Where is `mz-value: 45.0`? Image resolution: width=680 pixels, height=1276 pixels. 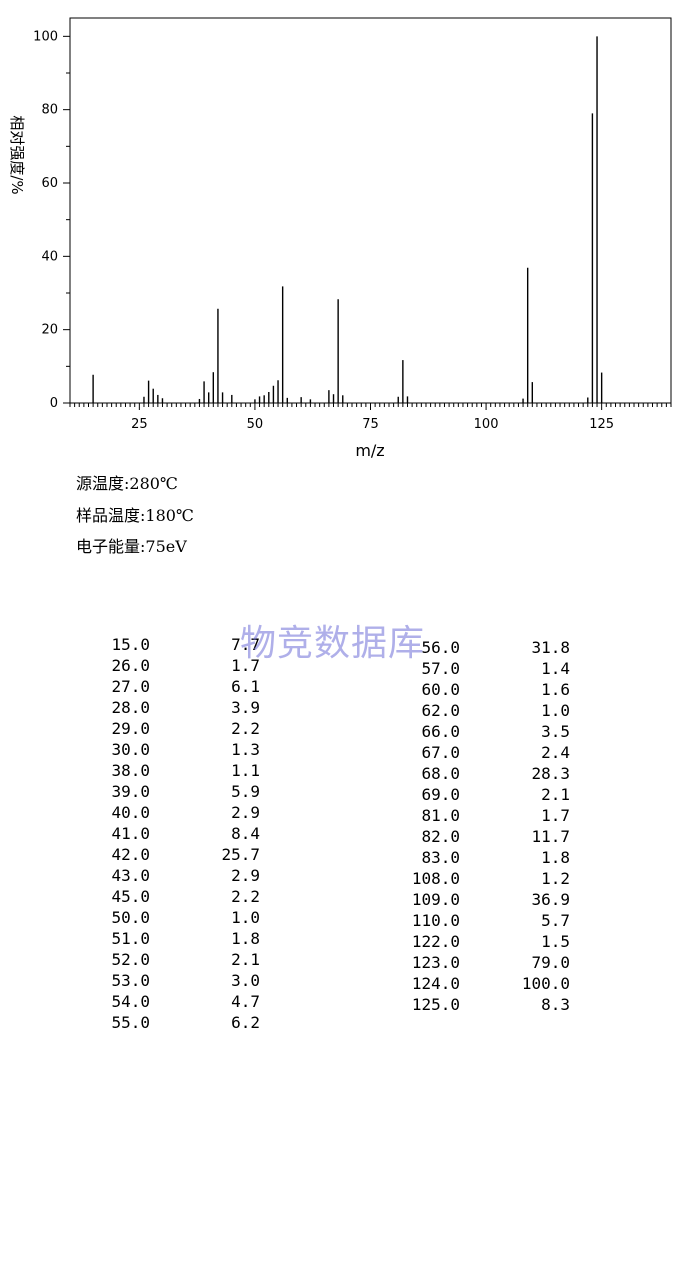 mz-value: 45.0 is located at coordinates (130, 896).